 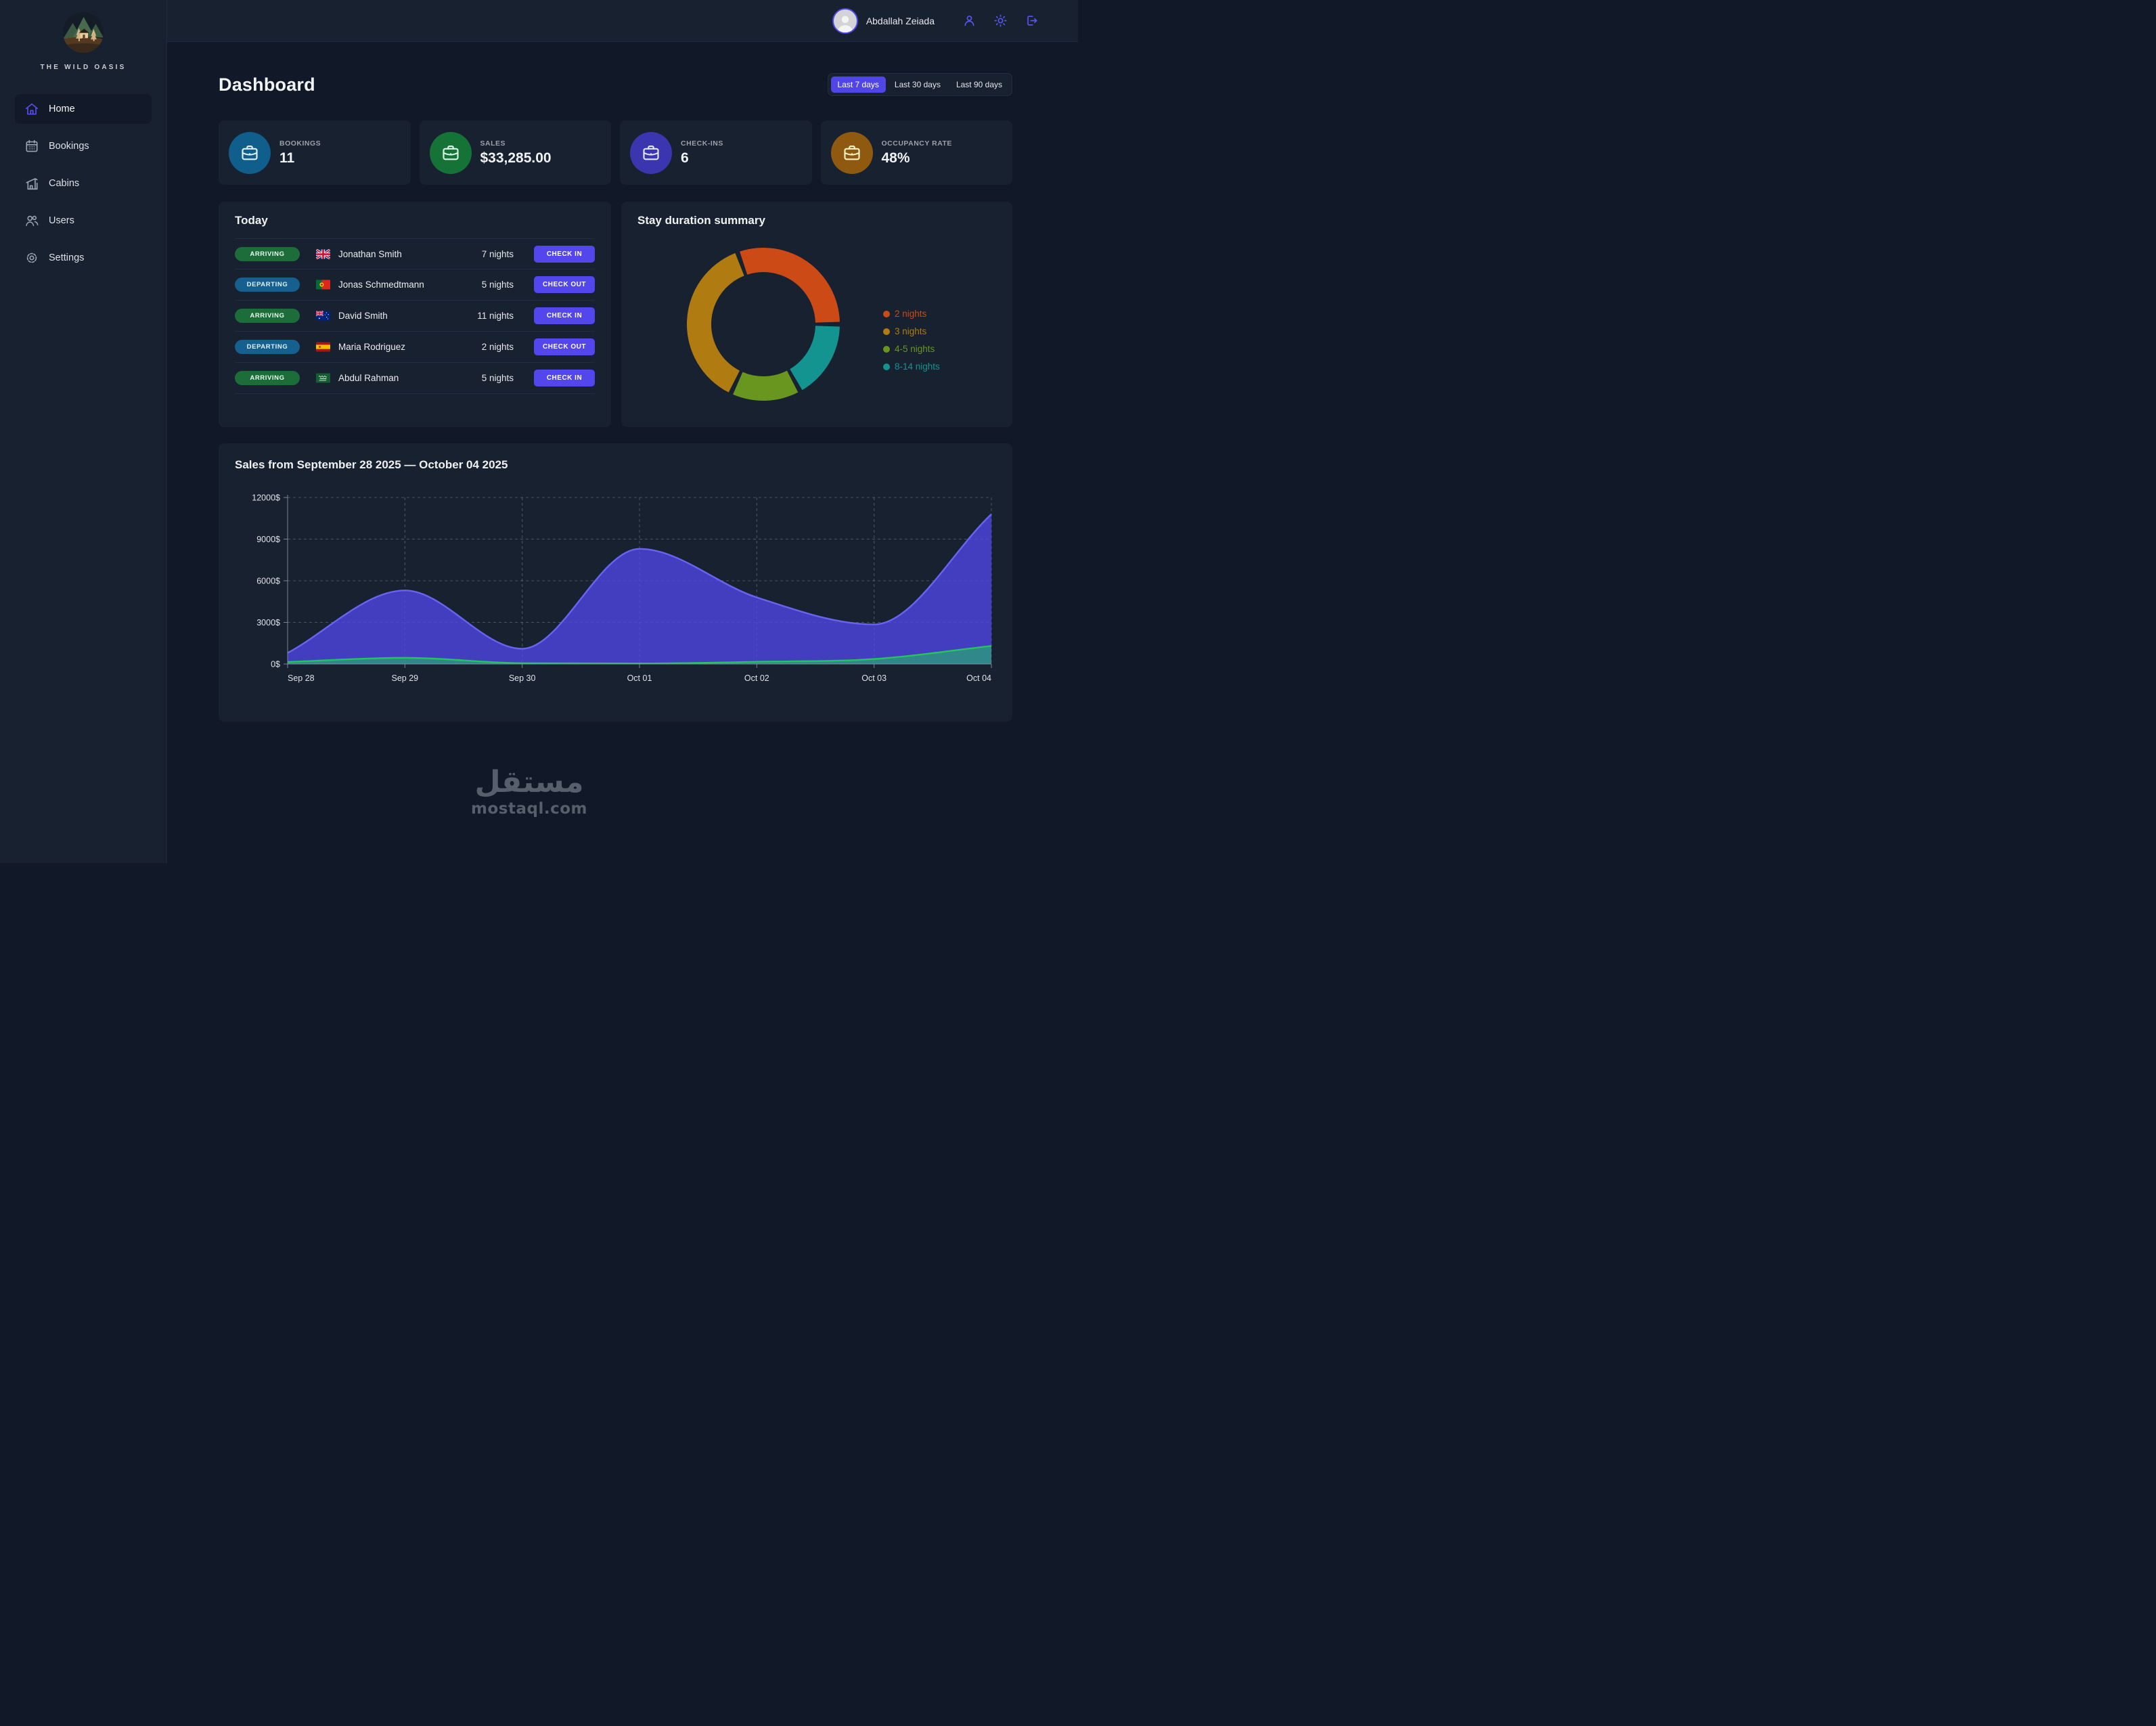 I want to click on stay-duration-donut-chart, so click(x=763, y=326).